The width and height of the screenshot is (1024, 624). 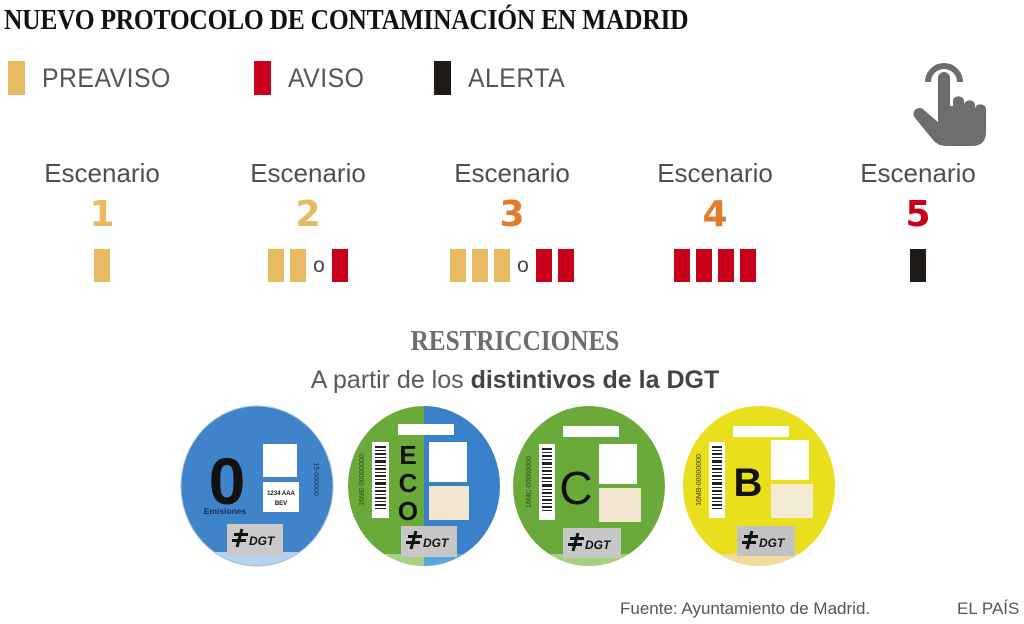 I want to click on scenario-1: Escenario 1, so click(x=102, y=219).